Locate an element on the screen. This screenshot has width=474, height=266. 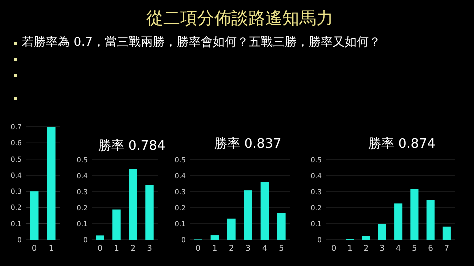
chart-title: 勝率 0.874 is located at coordinates (402, 144).